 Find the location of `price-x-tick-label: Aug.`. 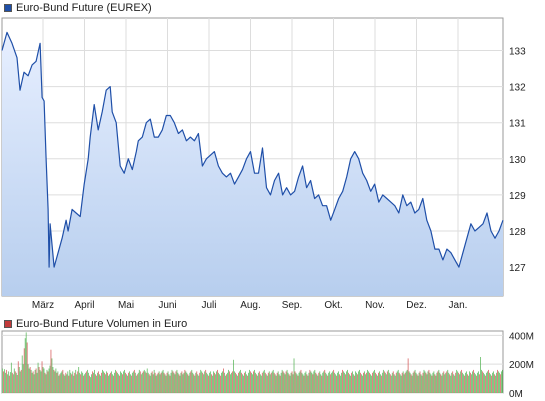

price-x-tick-label: Aug. is located at coordinates (250, 305).